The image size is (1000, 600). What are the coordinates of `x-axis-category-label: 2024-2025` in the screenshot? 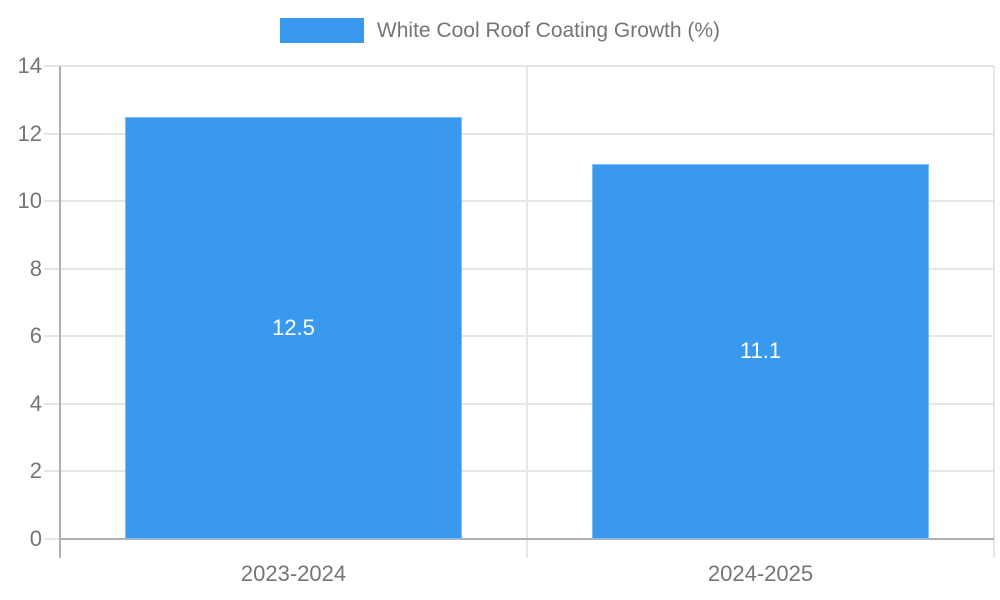 It's located at (760, 573).